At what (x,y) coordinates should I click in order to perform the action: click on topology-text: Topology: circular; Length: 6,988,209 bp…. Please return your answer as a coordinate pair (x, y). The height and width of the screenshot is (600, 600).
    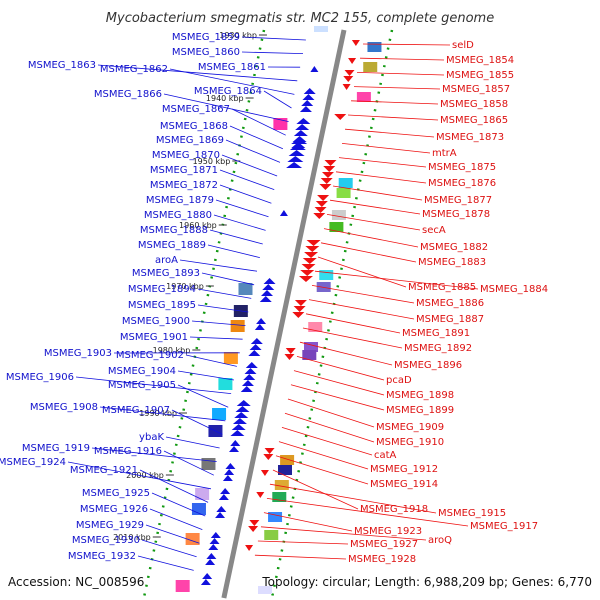
    Looking at the image, I should click on (426, 582).